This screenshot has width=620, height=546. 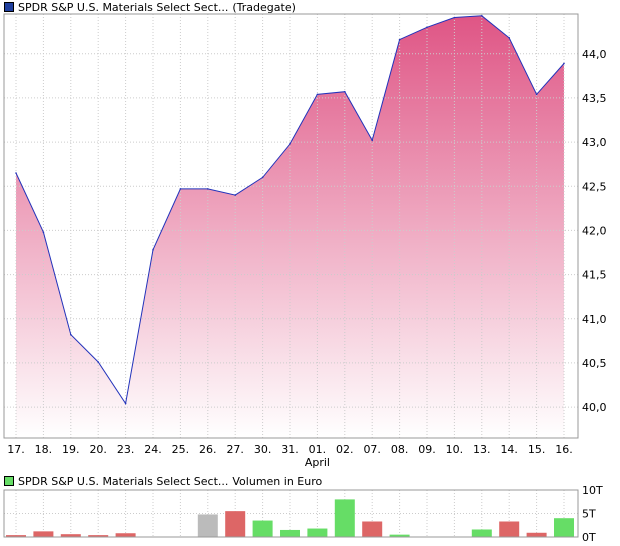 What do you see at coordinates (594, 98) in the screenshot?
I see `price-ytick-label: 43,5` at bounding box center [594, 98].